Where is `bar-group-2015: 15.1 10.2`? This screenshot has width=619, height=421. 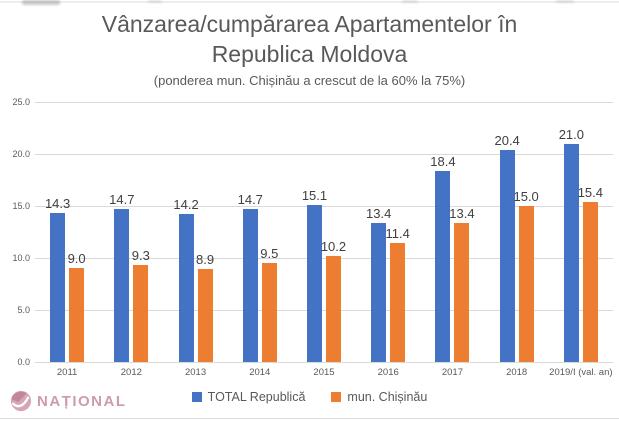
bar-group-2015: 15.1 10.2 is located at coordinates (324, 232).